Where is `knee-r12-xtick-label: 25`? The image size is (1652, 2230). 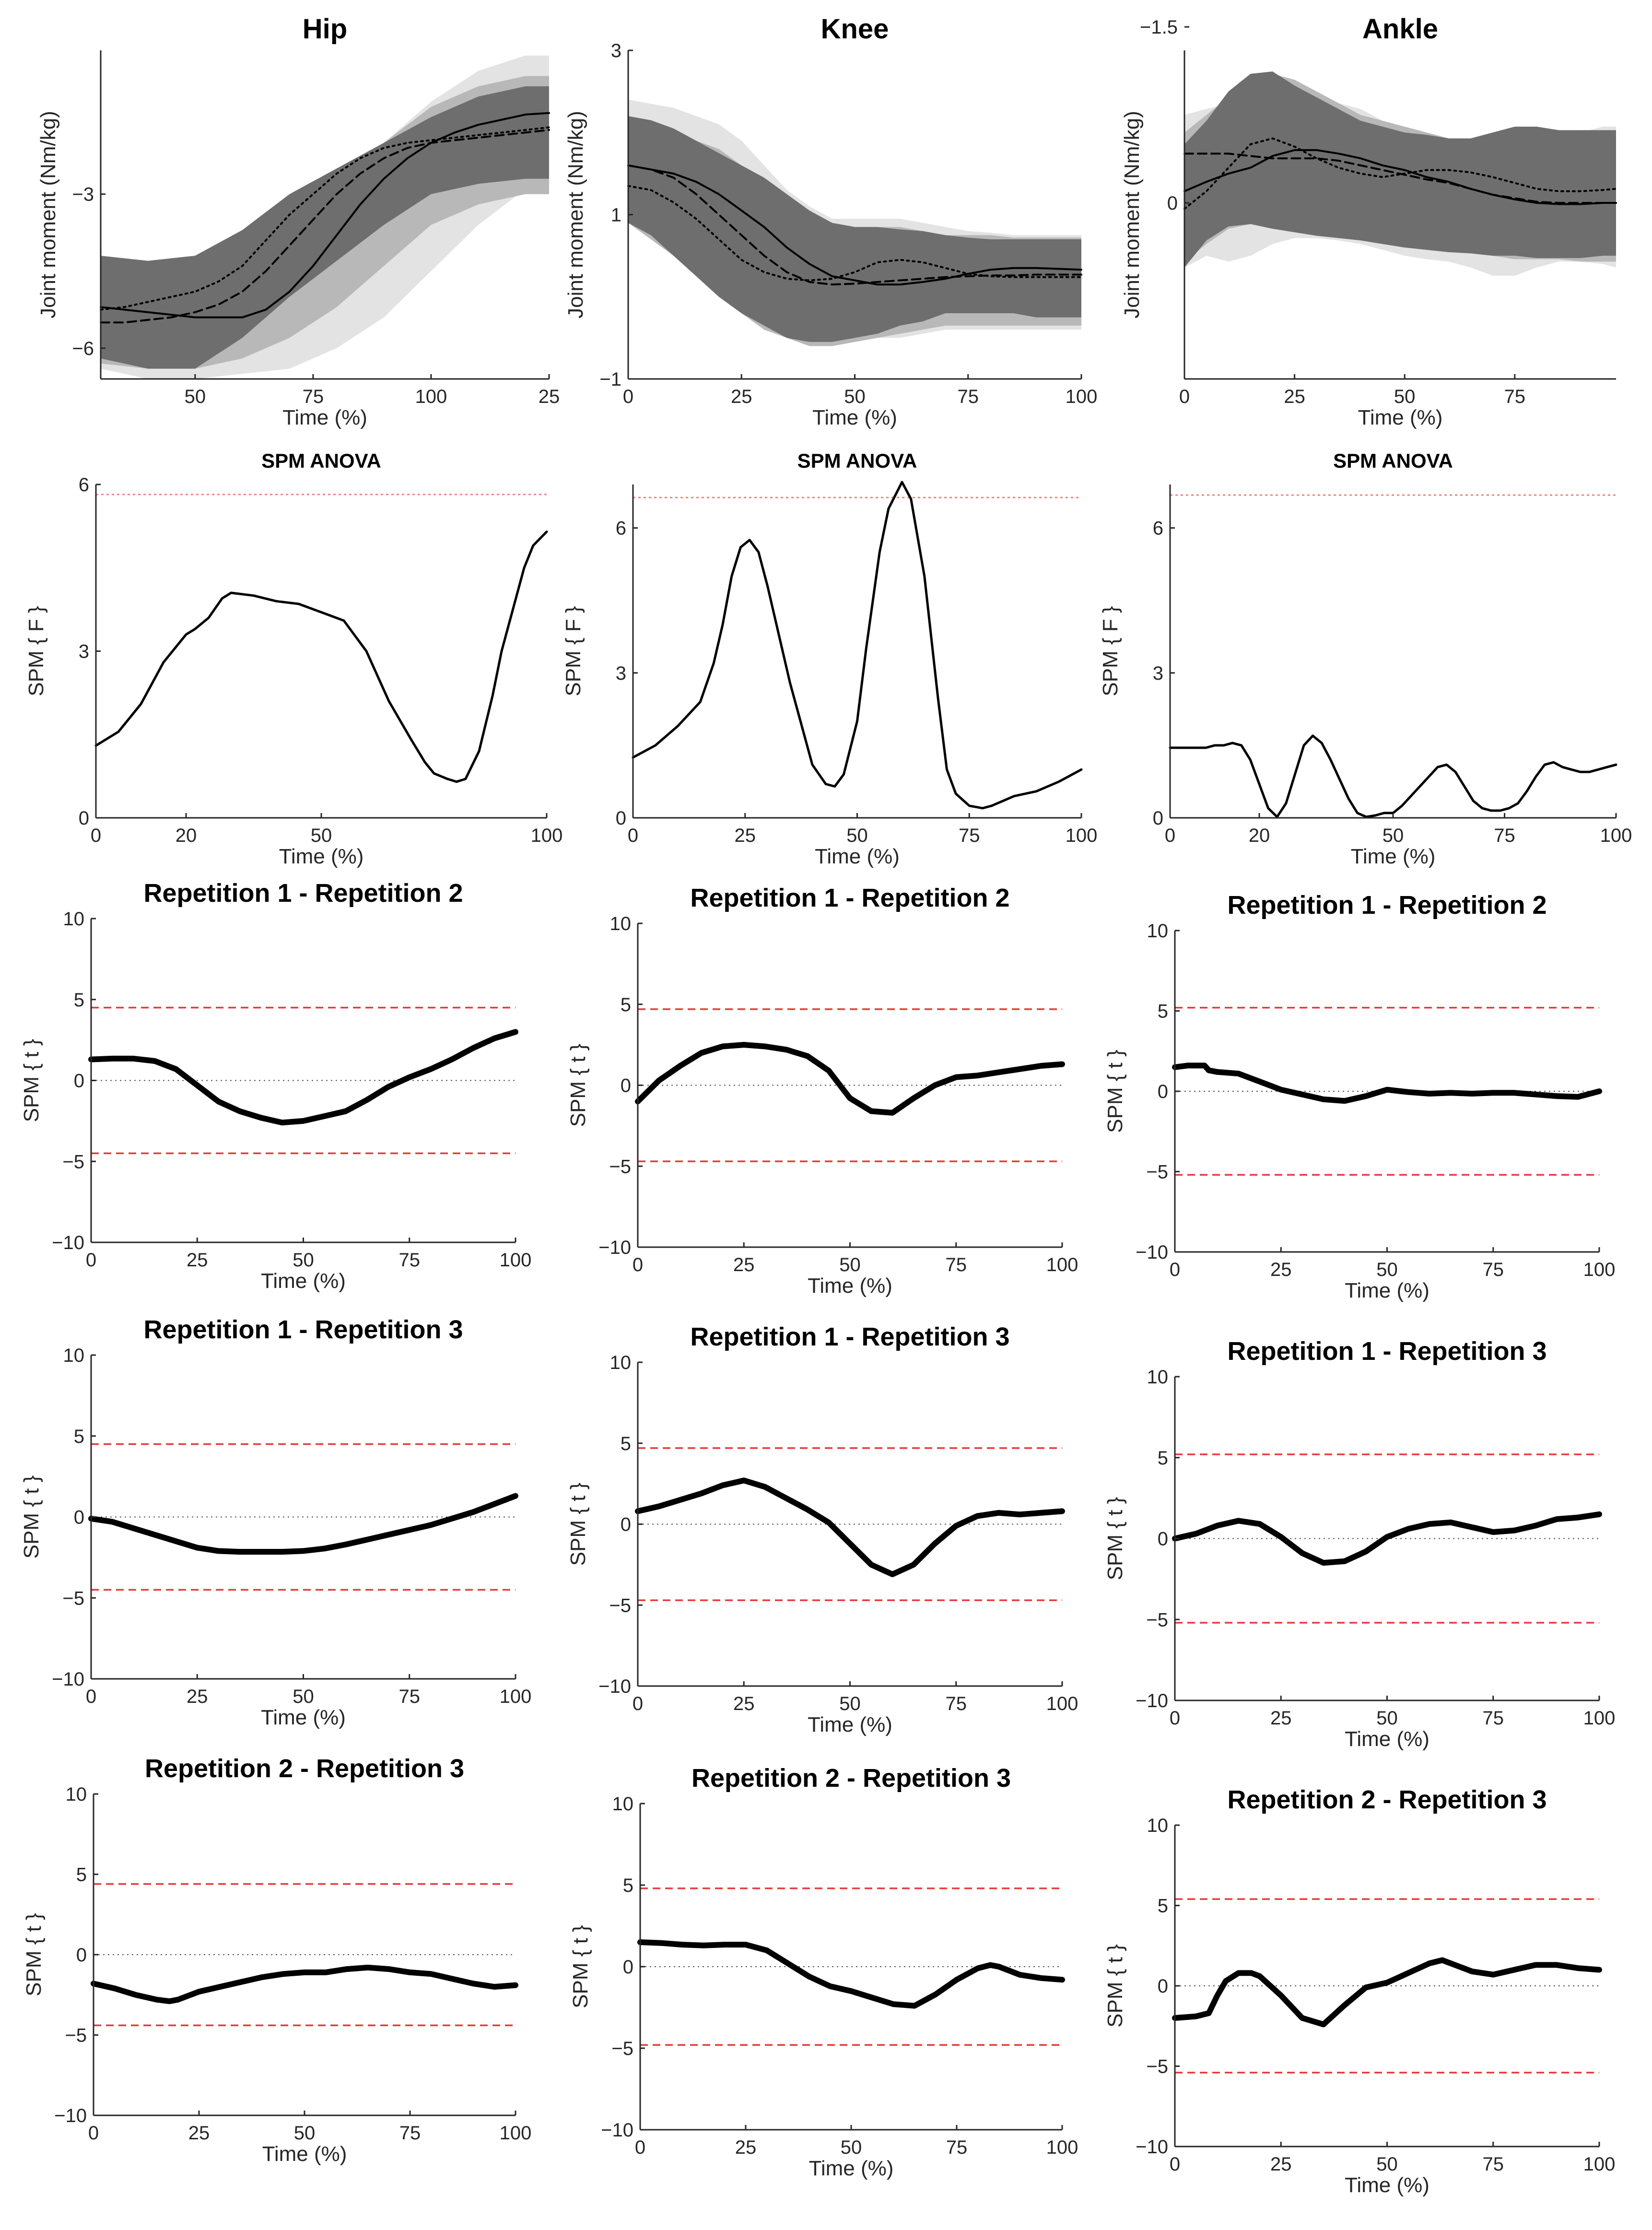 knee-r12-xtick-label: 25 is located at coordinates (744, 1265).